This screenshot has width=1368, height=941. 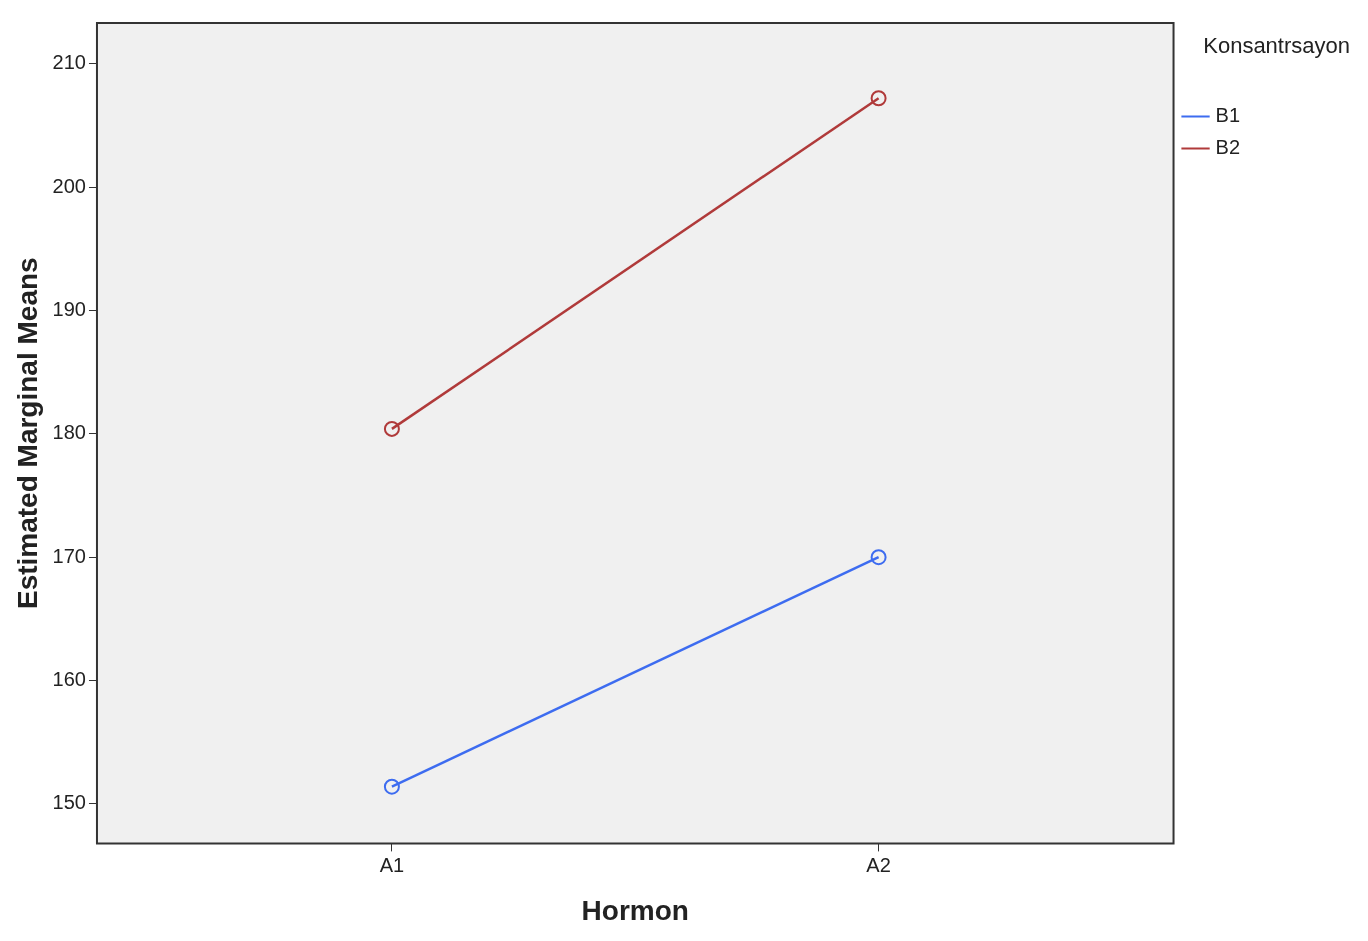 I want to click on y-tick-label: 150, so click(x=69, y=802).